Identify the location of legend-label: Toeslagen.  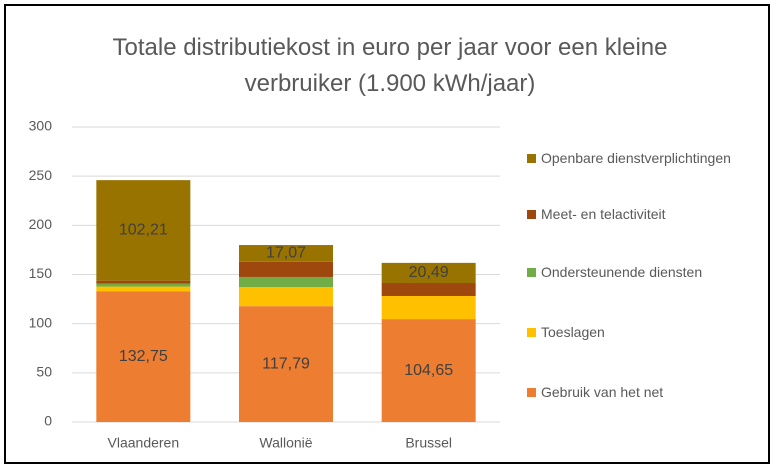
(573, 332).